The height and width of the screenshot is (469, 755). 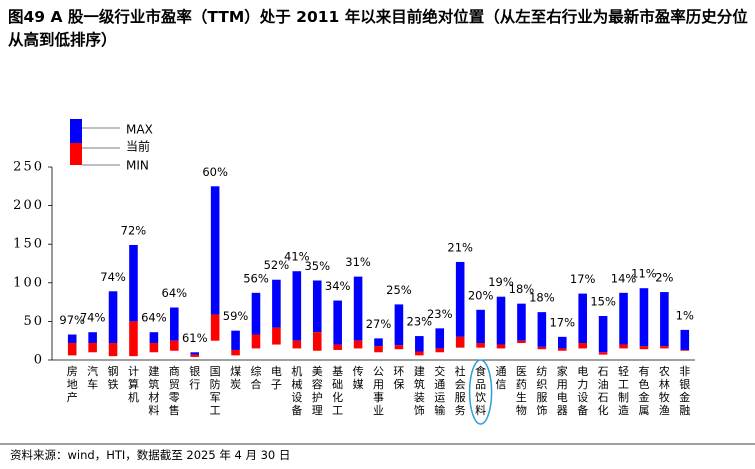 What do you see at coordinates (358, 378) in the screenshot?
I see `x-tick-label: 传媒` at bounding box center [358, 378].